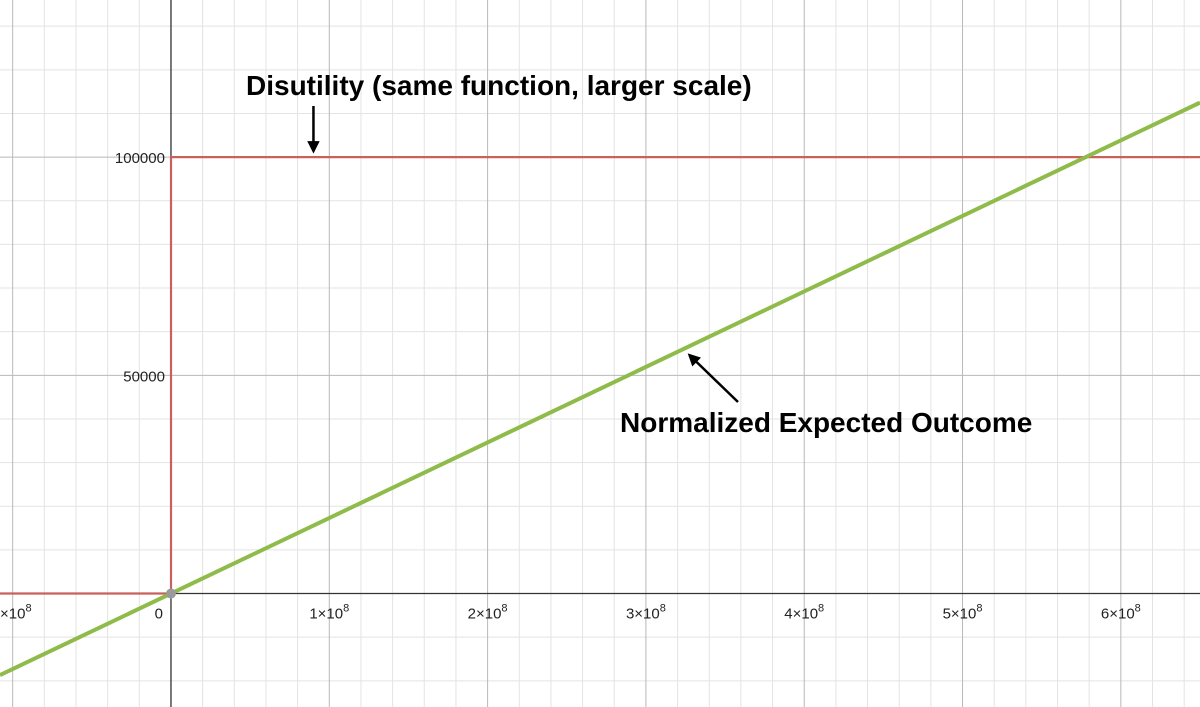 The width and height of the screenshot is (1200, 707). Describe the element at coordinates (170, 593) in the screenshot. I see `origin-point` at that location.